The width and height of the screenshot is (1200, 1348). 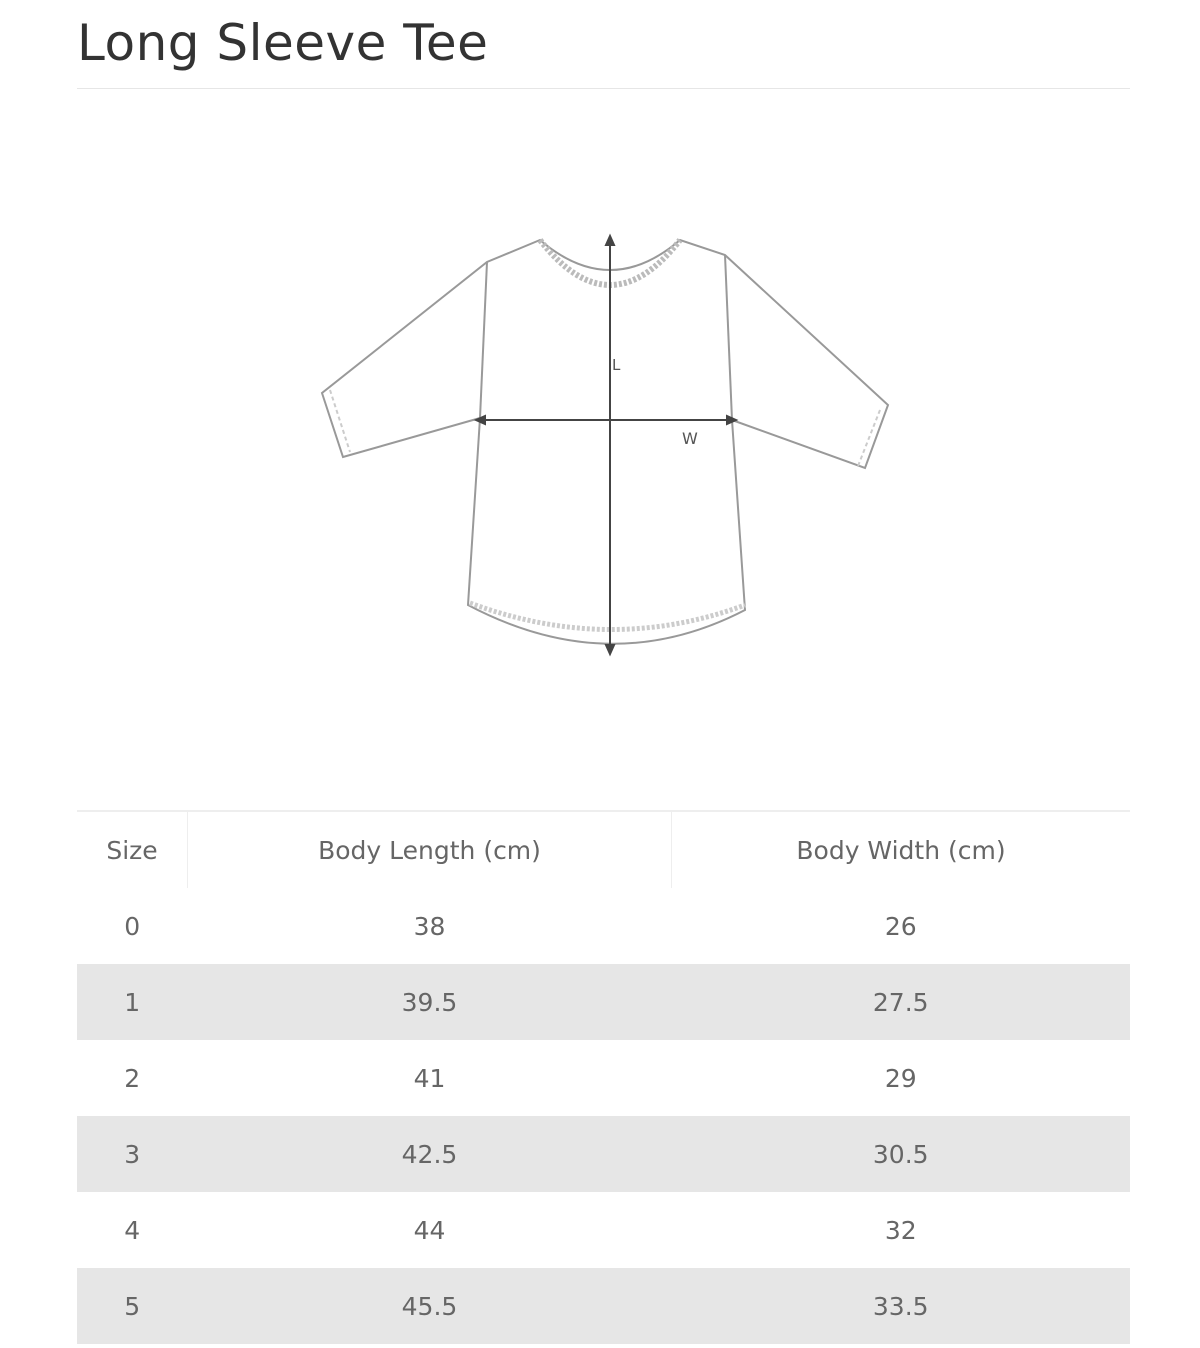 What do you see at coordinates (429, 1230) in the screenshot?
I see `body-length-cell: 44` at bounding box center [429, 1230].